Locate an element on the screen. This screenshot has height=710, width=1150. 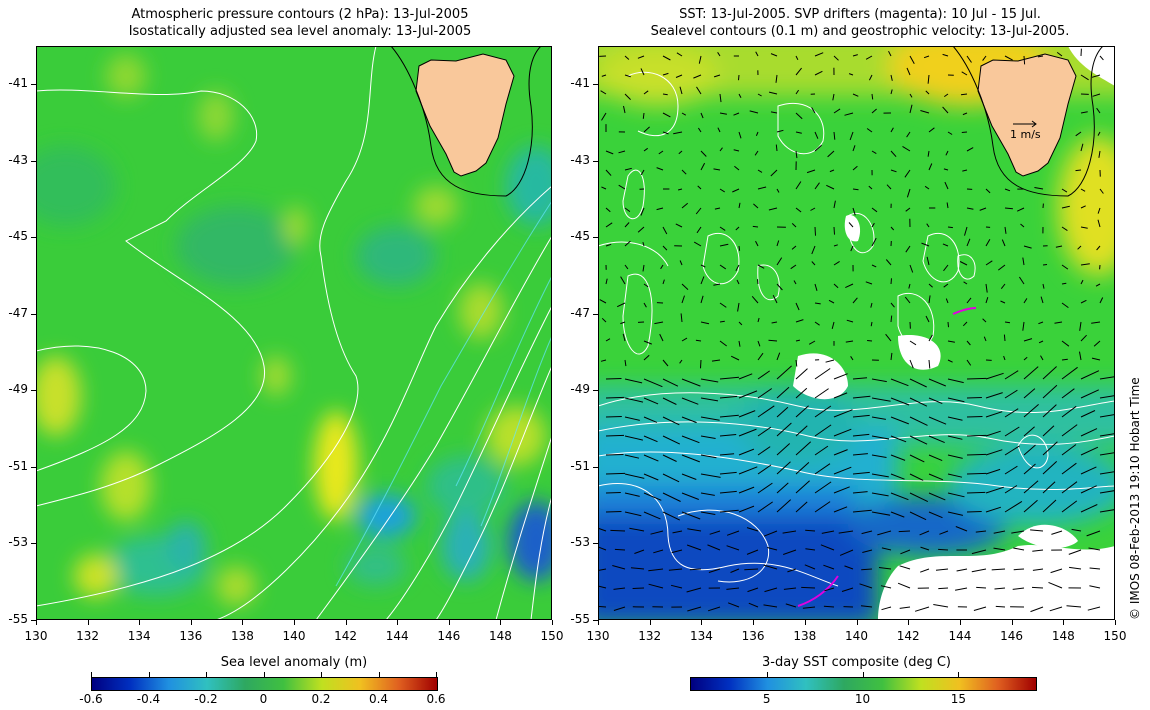
sea-level-colorbar-tick-mark is located at coordinates (91, 674).